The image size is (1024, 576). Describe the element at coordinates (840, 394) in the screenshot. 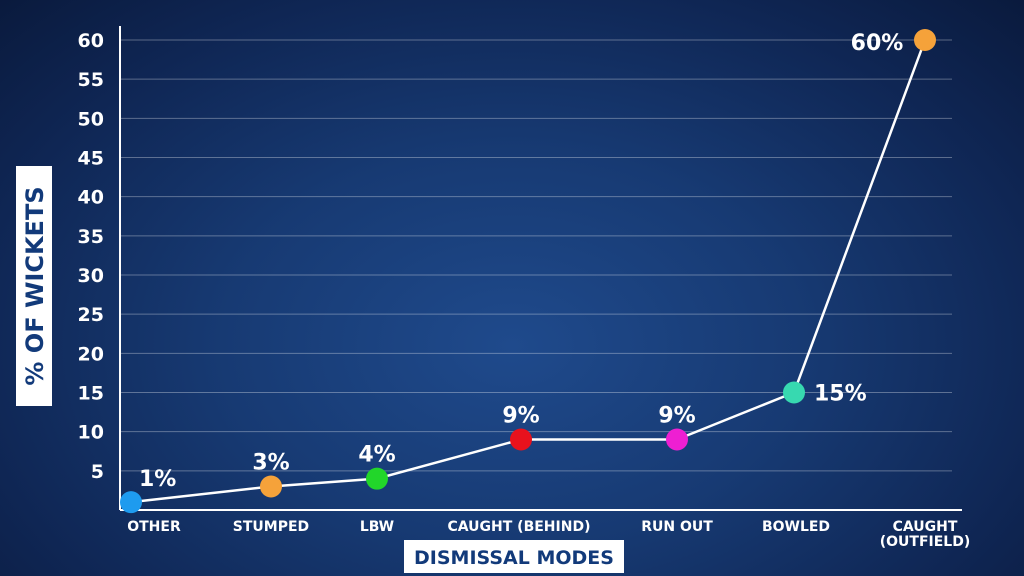

I see `data-label: 15%` at that location.